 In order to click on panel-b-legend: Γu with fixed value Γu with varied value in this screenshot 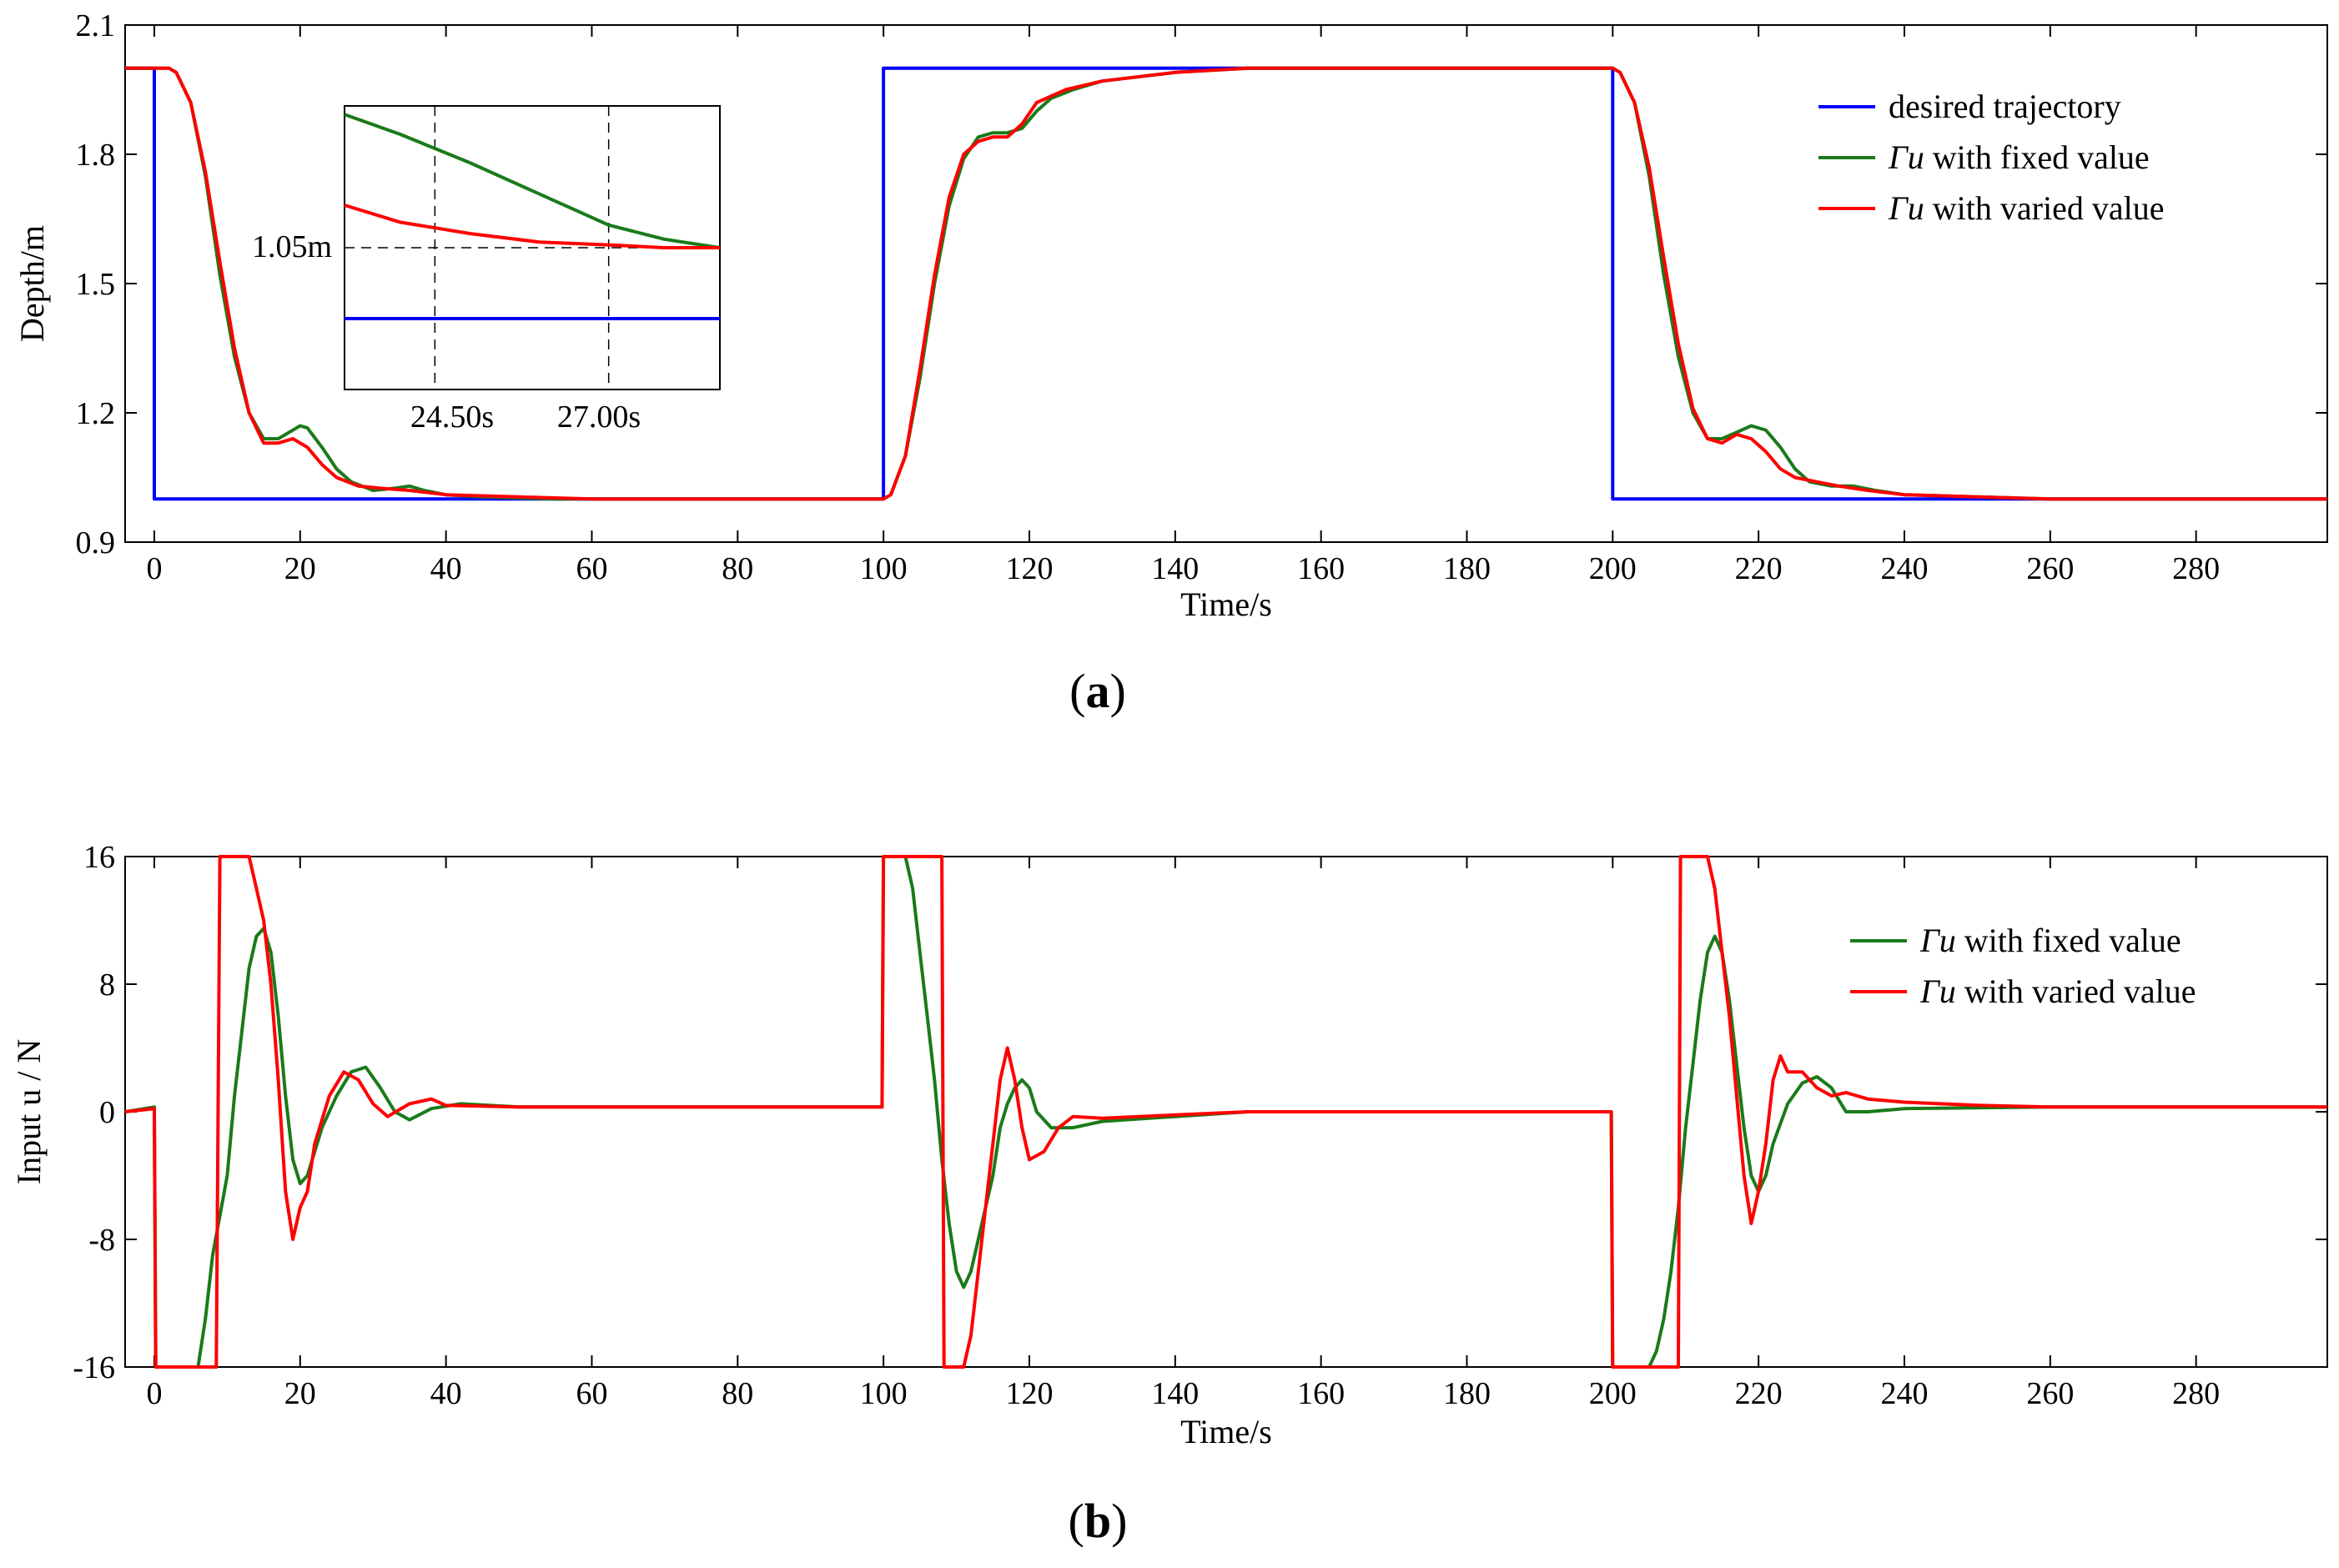, I will do `click(2023, 966)`.